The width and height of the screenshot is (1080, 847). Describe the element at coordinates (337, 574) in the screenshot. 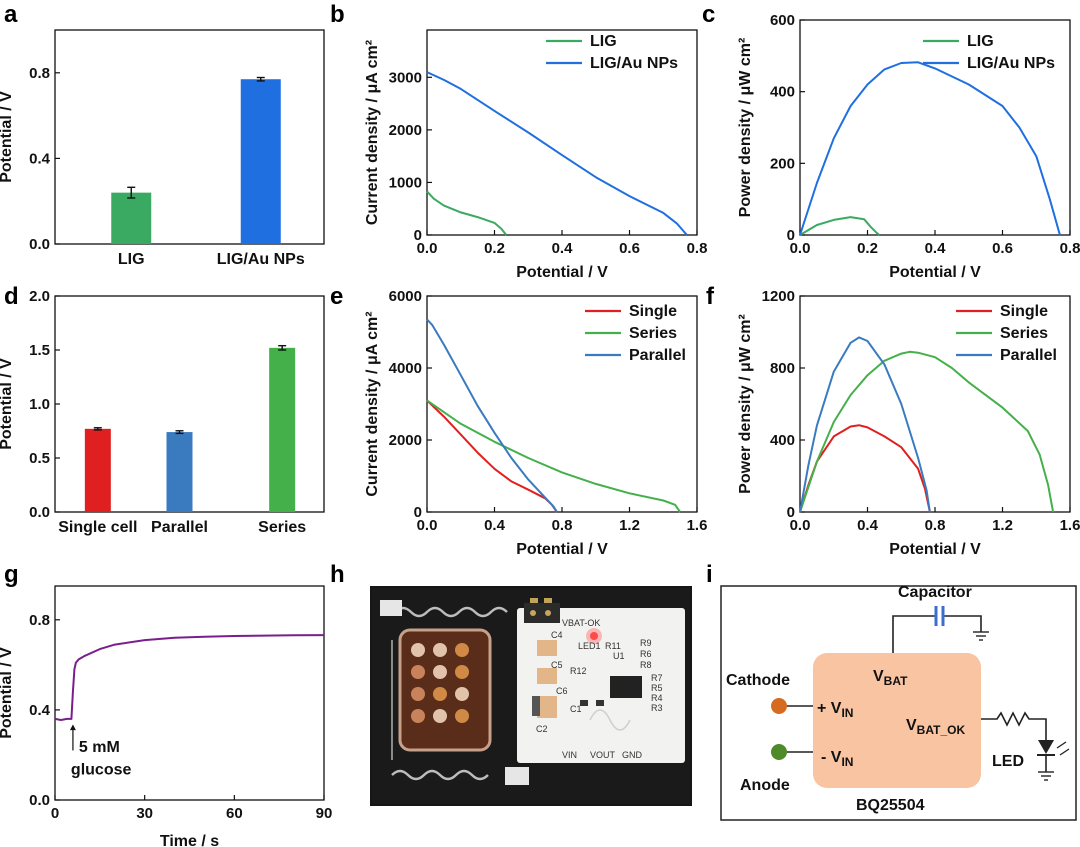

I see `panel-letter-h: h` at that location.